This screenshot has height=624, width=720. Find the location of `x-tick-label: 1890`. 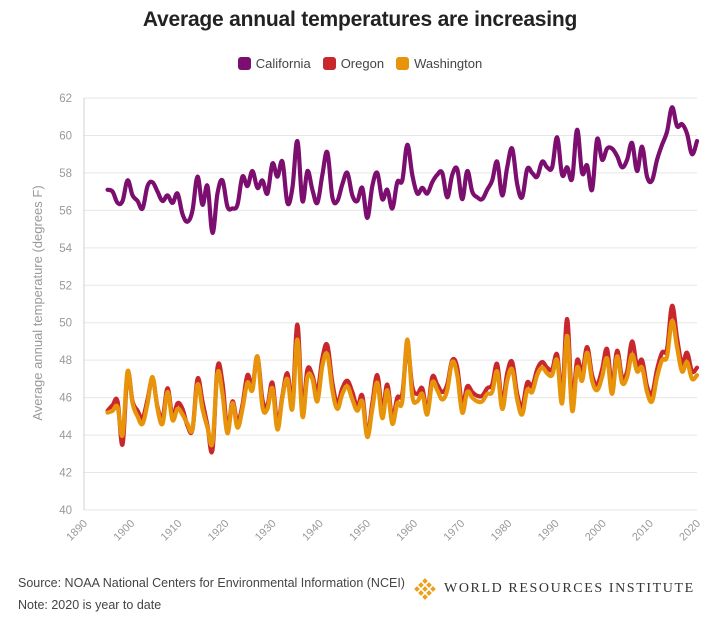

x-tick-label: 1890 is located at coordinates (77, 531).